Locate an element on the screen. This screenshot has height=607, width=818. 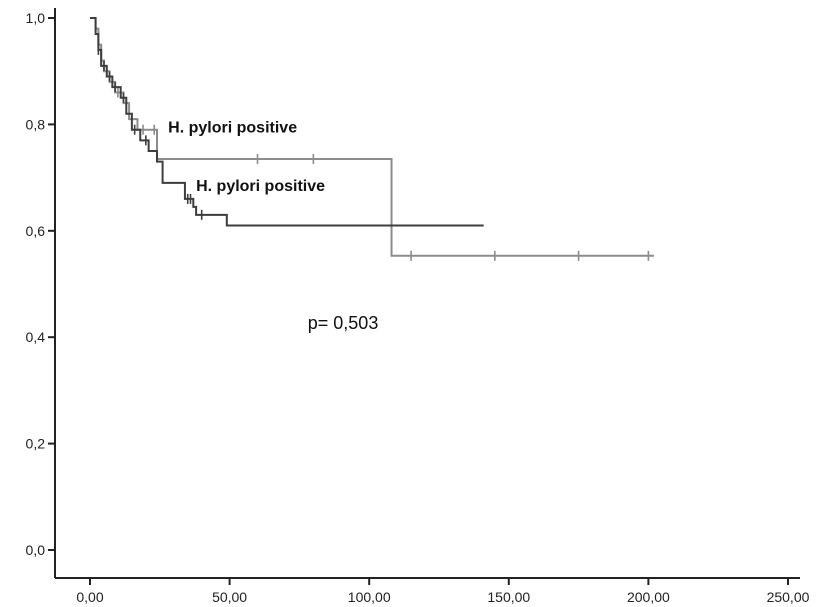
x-tick-label: 0,00 is located at coordinates (89, 597).